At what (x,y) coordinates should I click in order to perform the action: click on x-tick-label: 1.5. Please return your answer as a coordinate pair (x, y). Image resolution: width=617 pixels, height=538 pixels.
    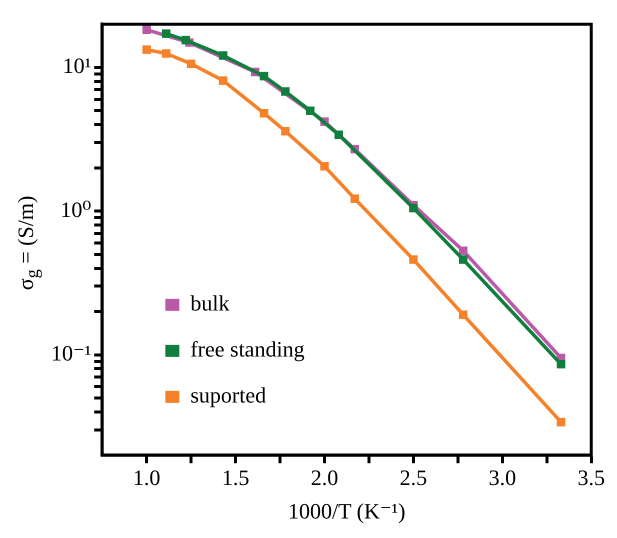
    Looking at the image, I should click on (236, 477).